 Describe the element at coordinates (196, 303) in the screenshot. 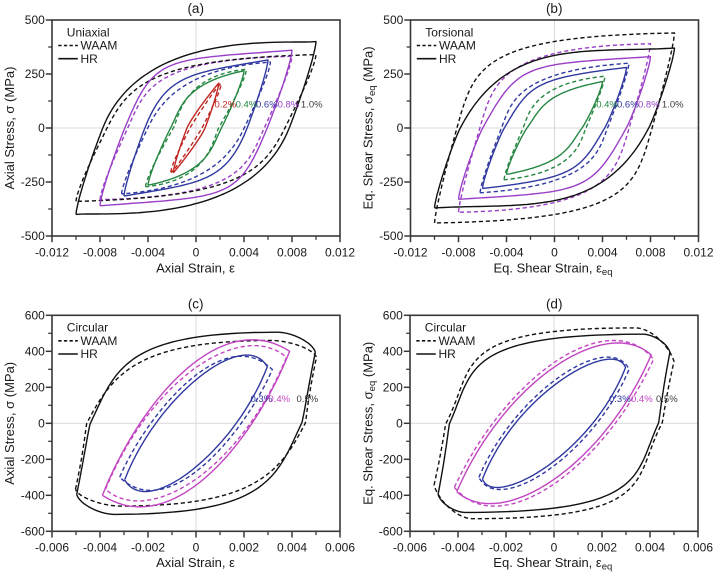

I see `svg-text: (c)` at that location.